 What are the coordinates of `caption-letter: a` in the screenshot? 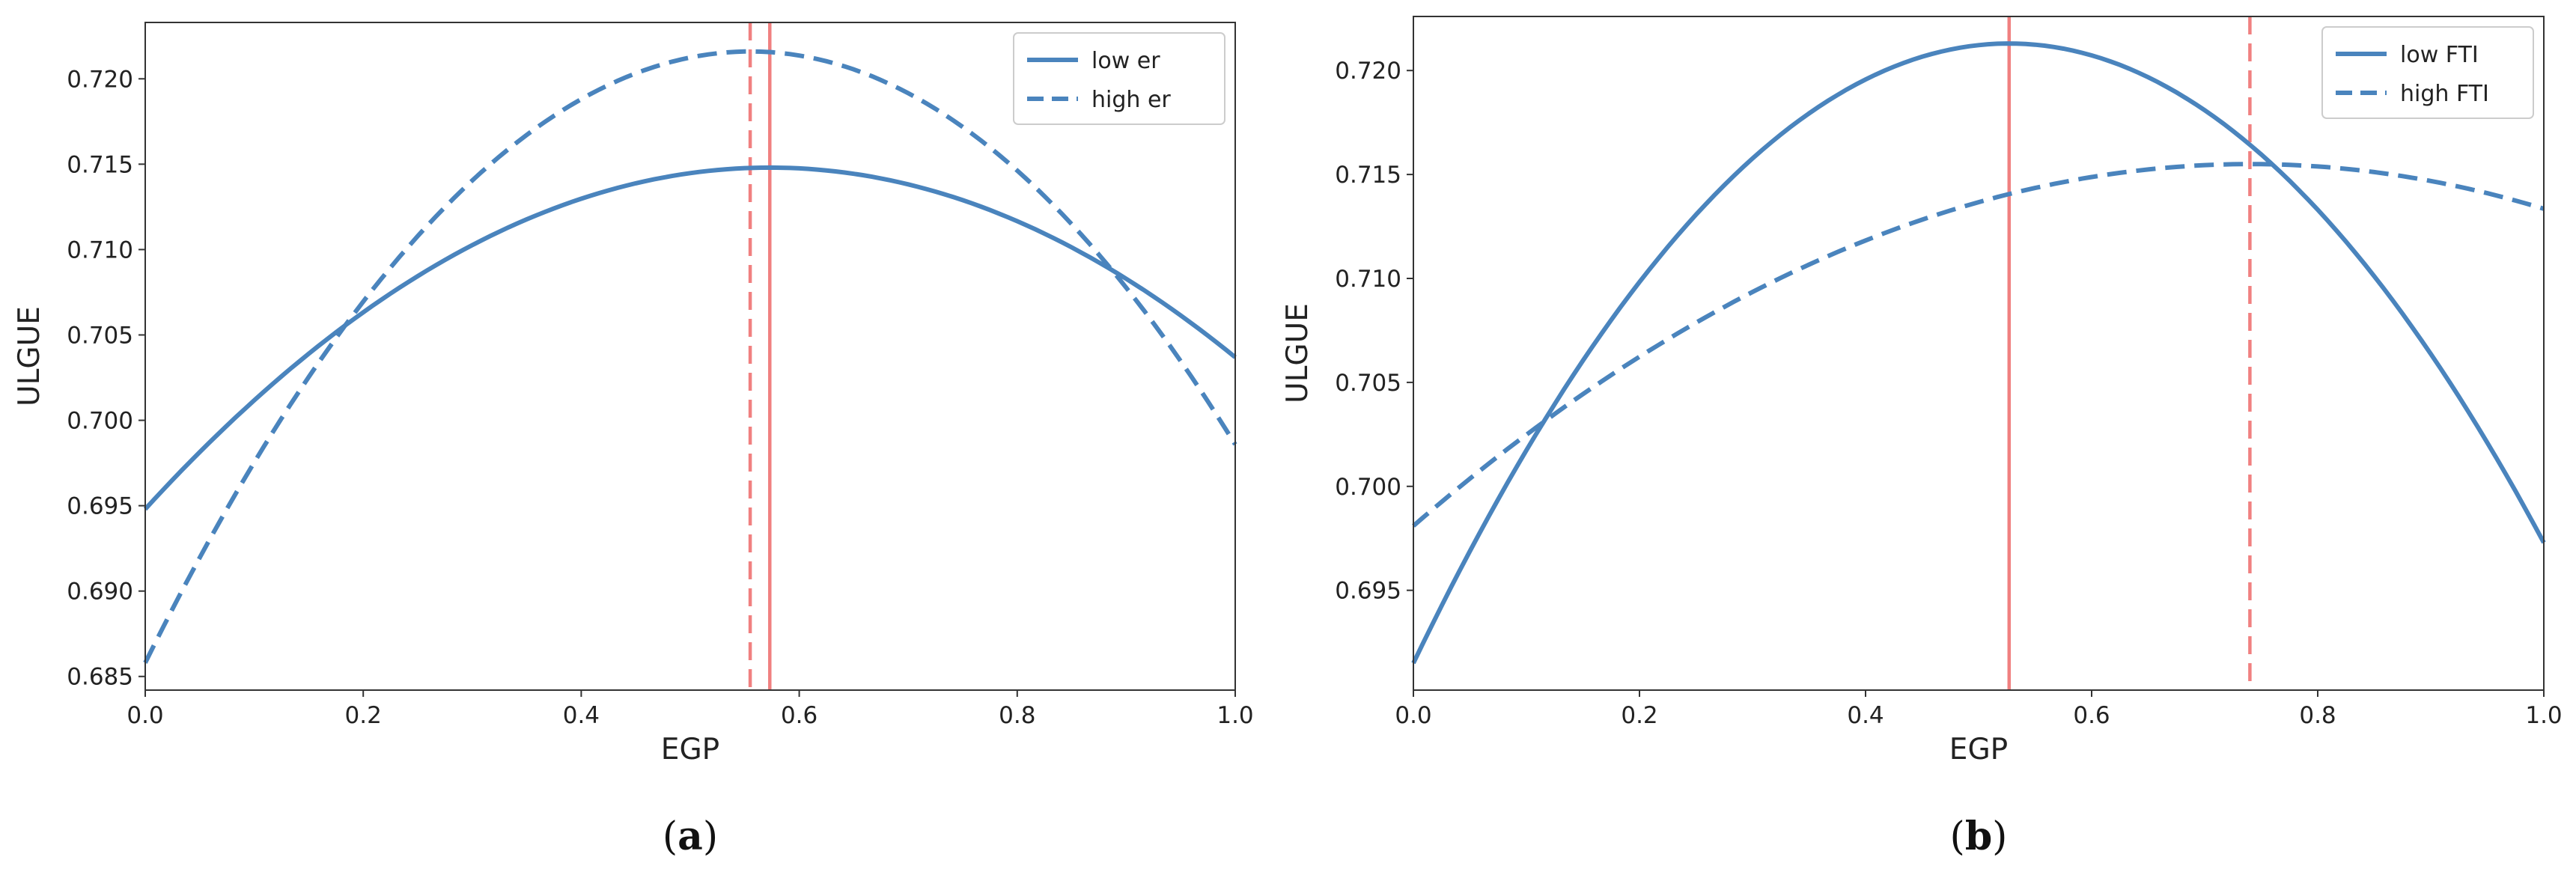 It's located at (690, 836).